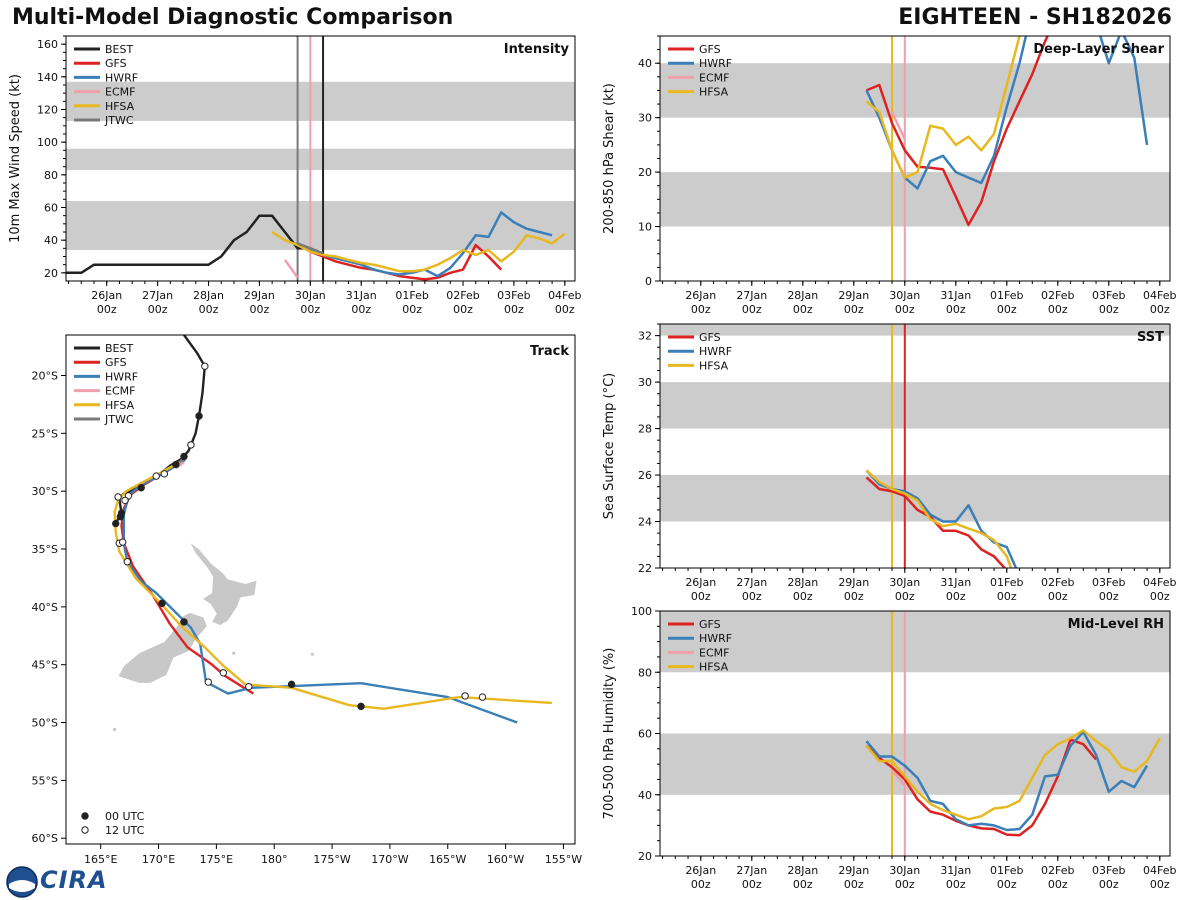 The height and width of the screenshot is (900, 1200). What do you see at coordinates (45, 838) in the screenshot?
I see `lat-tick-label: 60°S` at bounding box center [45, 838].